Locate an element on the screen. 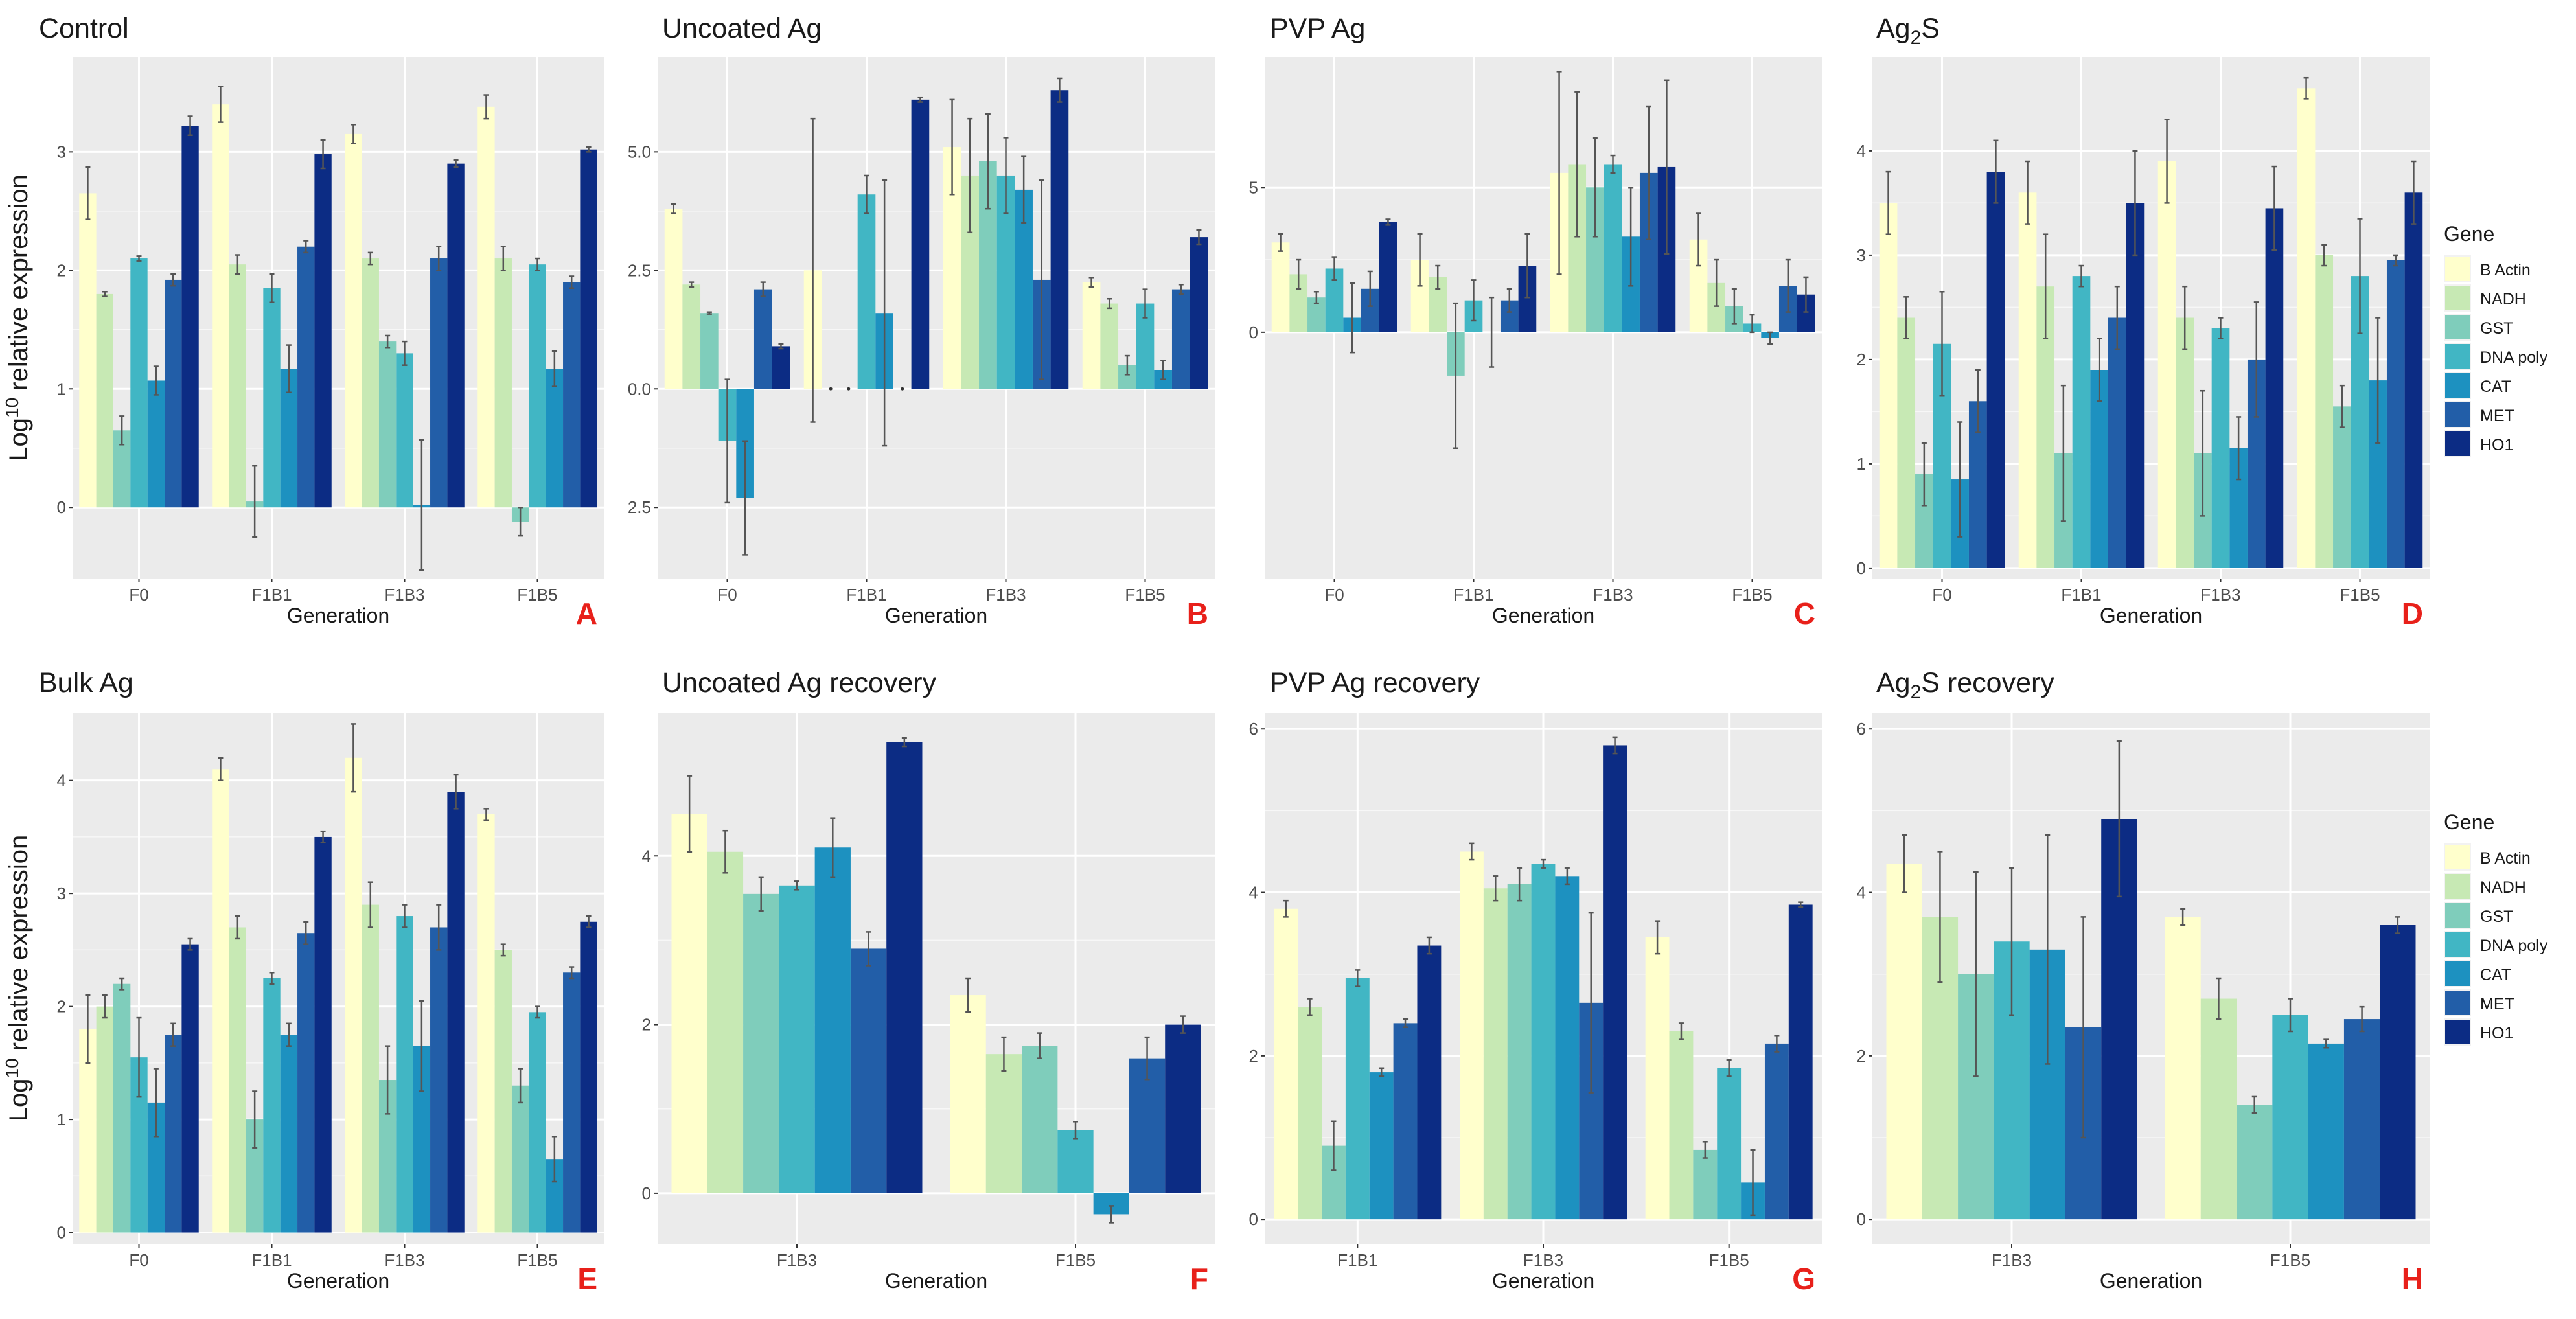  panel-letter: C is located at coordinates (1804, 614).